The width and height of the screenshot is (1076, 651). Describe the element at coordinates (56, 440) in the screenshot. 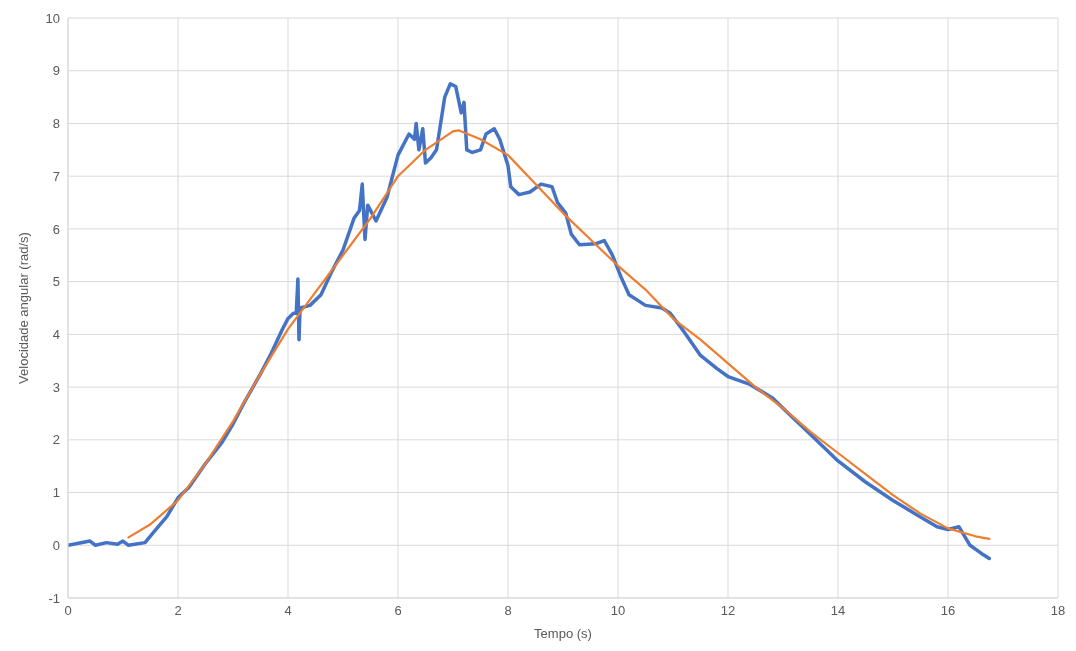

I see `y-tick-label: 2` at that location.